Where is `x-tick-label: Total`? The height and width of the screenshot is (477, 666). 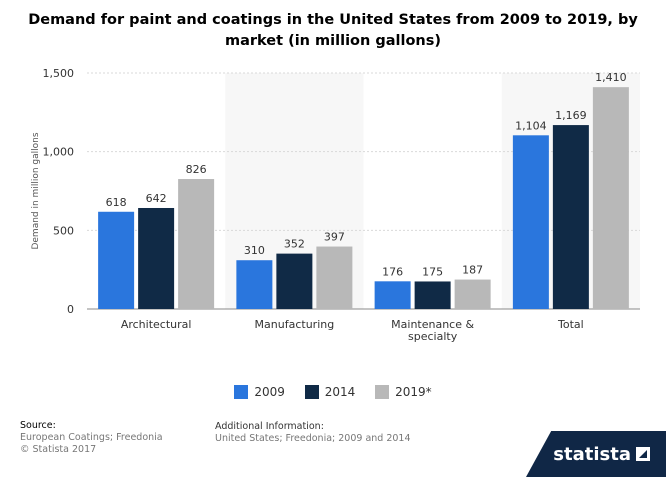 x-tick-label: Total is located at coordinates (570, 324).